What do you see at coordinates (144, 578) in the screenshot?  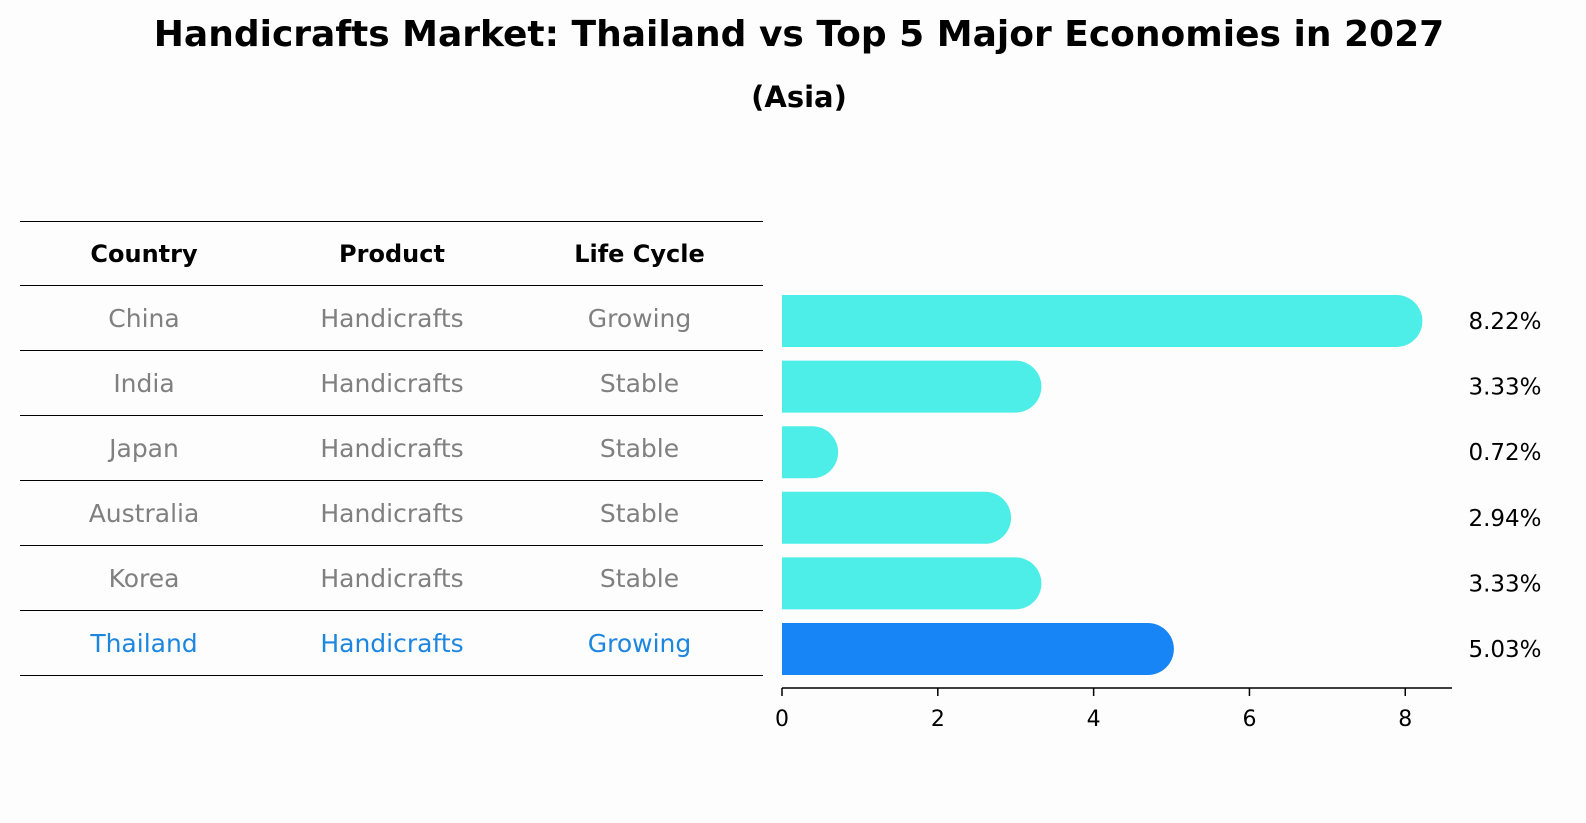 I see `cell-country: Korea` at bounding box center [144, 578].